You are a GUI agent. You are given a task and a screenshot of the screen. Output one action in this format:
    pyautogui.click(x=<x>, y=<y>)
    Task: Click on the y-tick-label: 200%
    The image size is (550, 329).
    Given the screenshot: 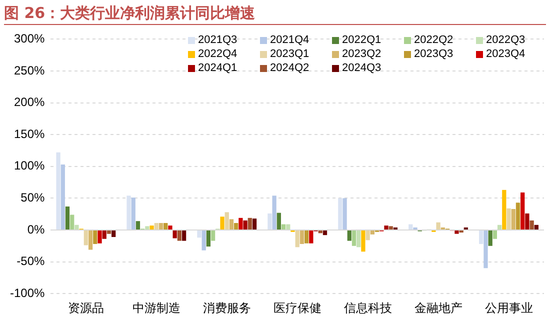 What is the action you would take?
    pyautogui.click(x=30, y=102)
    